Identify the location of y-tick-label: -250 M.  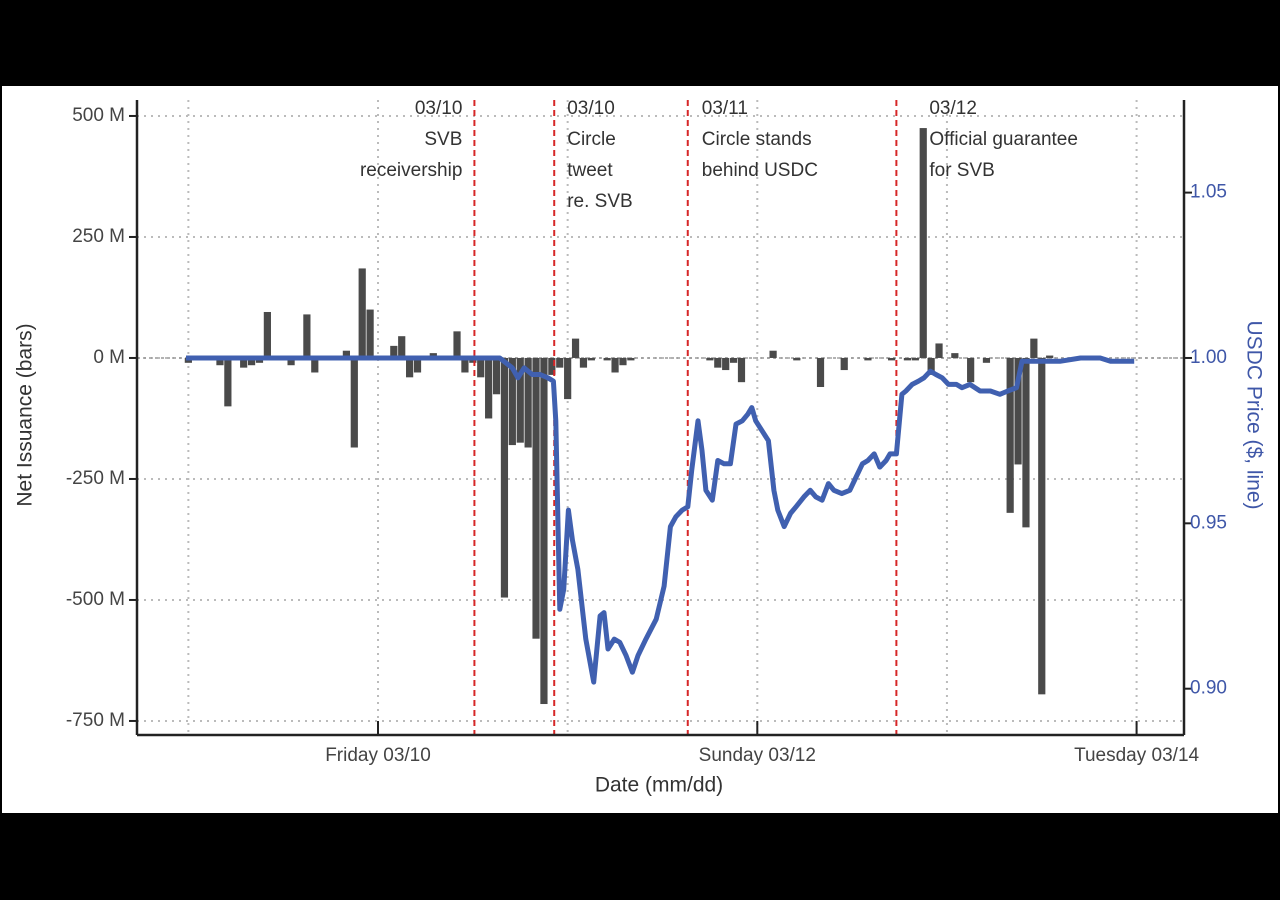
(95, 478).